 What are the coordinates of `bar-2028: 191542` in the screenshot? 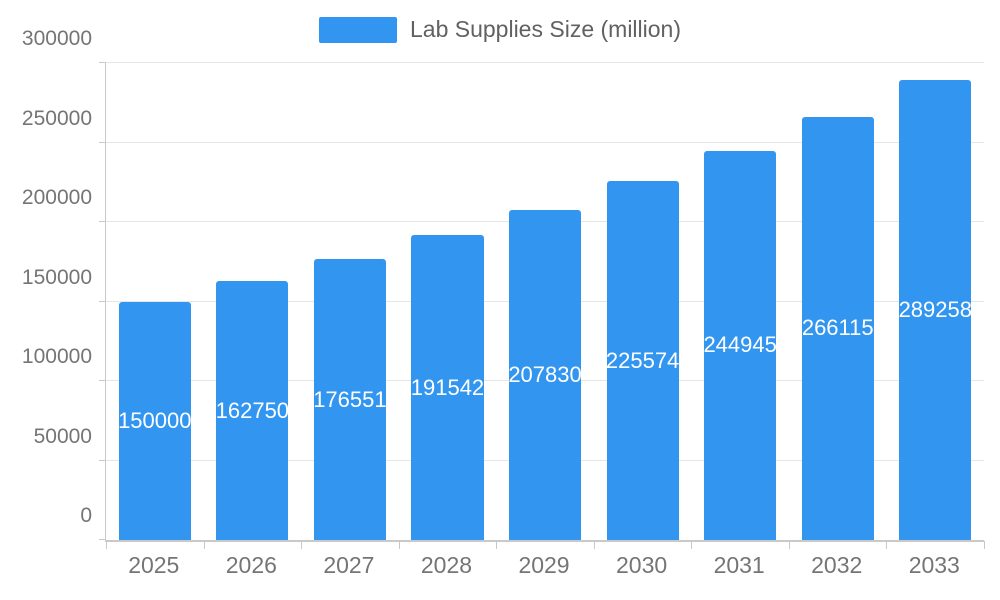 It's located at (447, 387).